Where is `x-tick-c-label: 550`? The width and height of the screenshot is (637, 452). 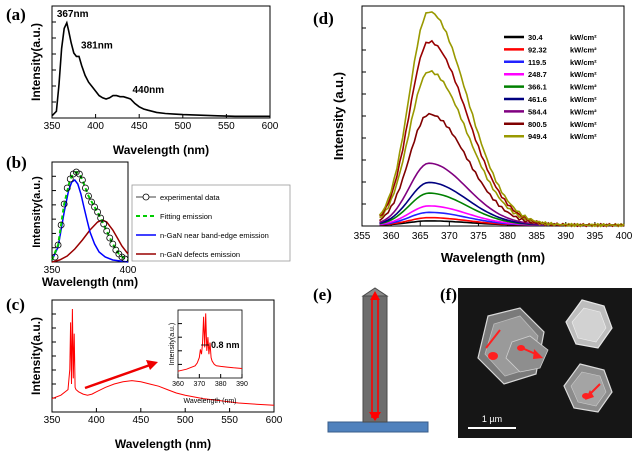 x-tick-c-label: 550 is located at coordinates (229, 420).